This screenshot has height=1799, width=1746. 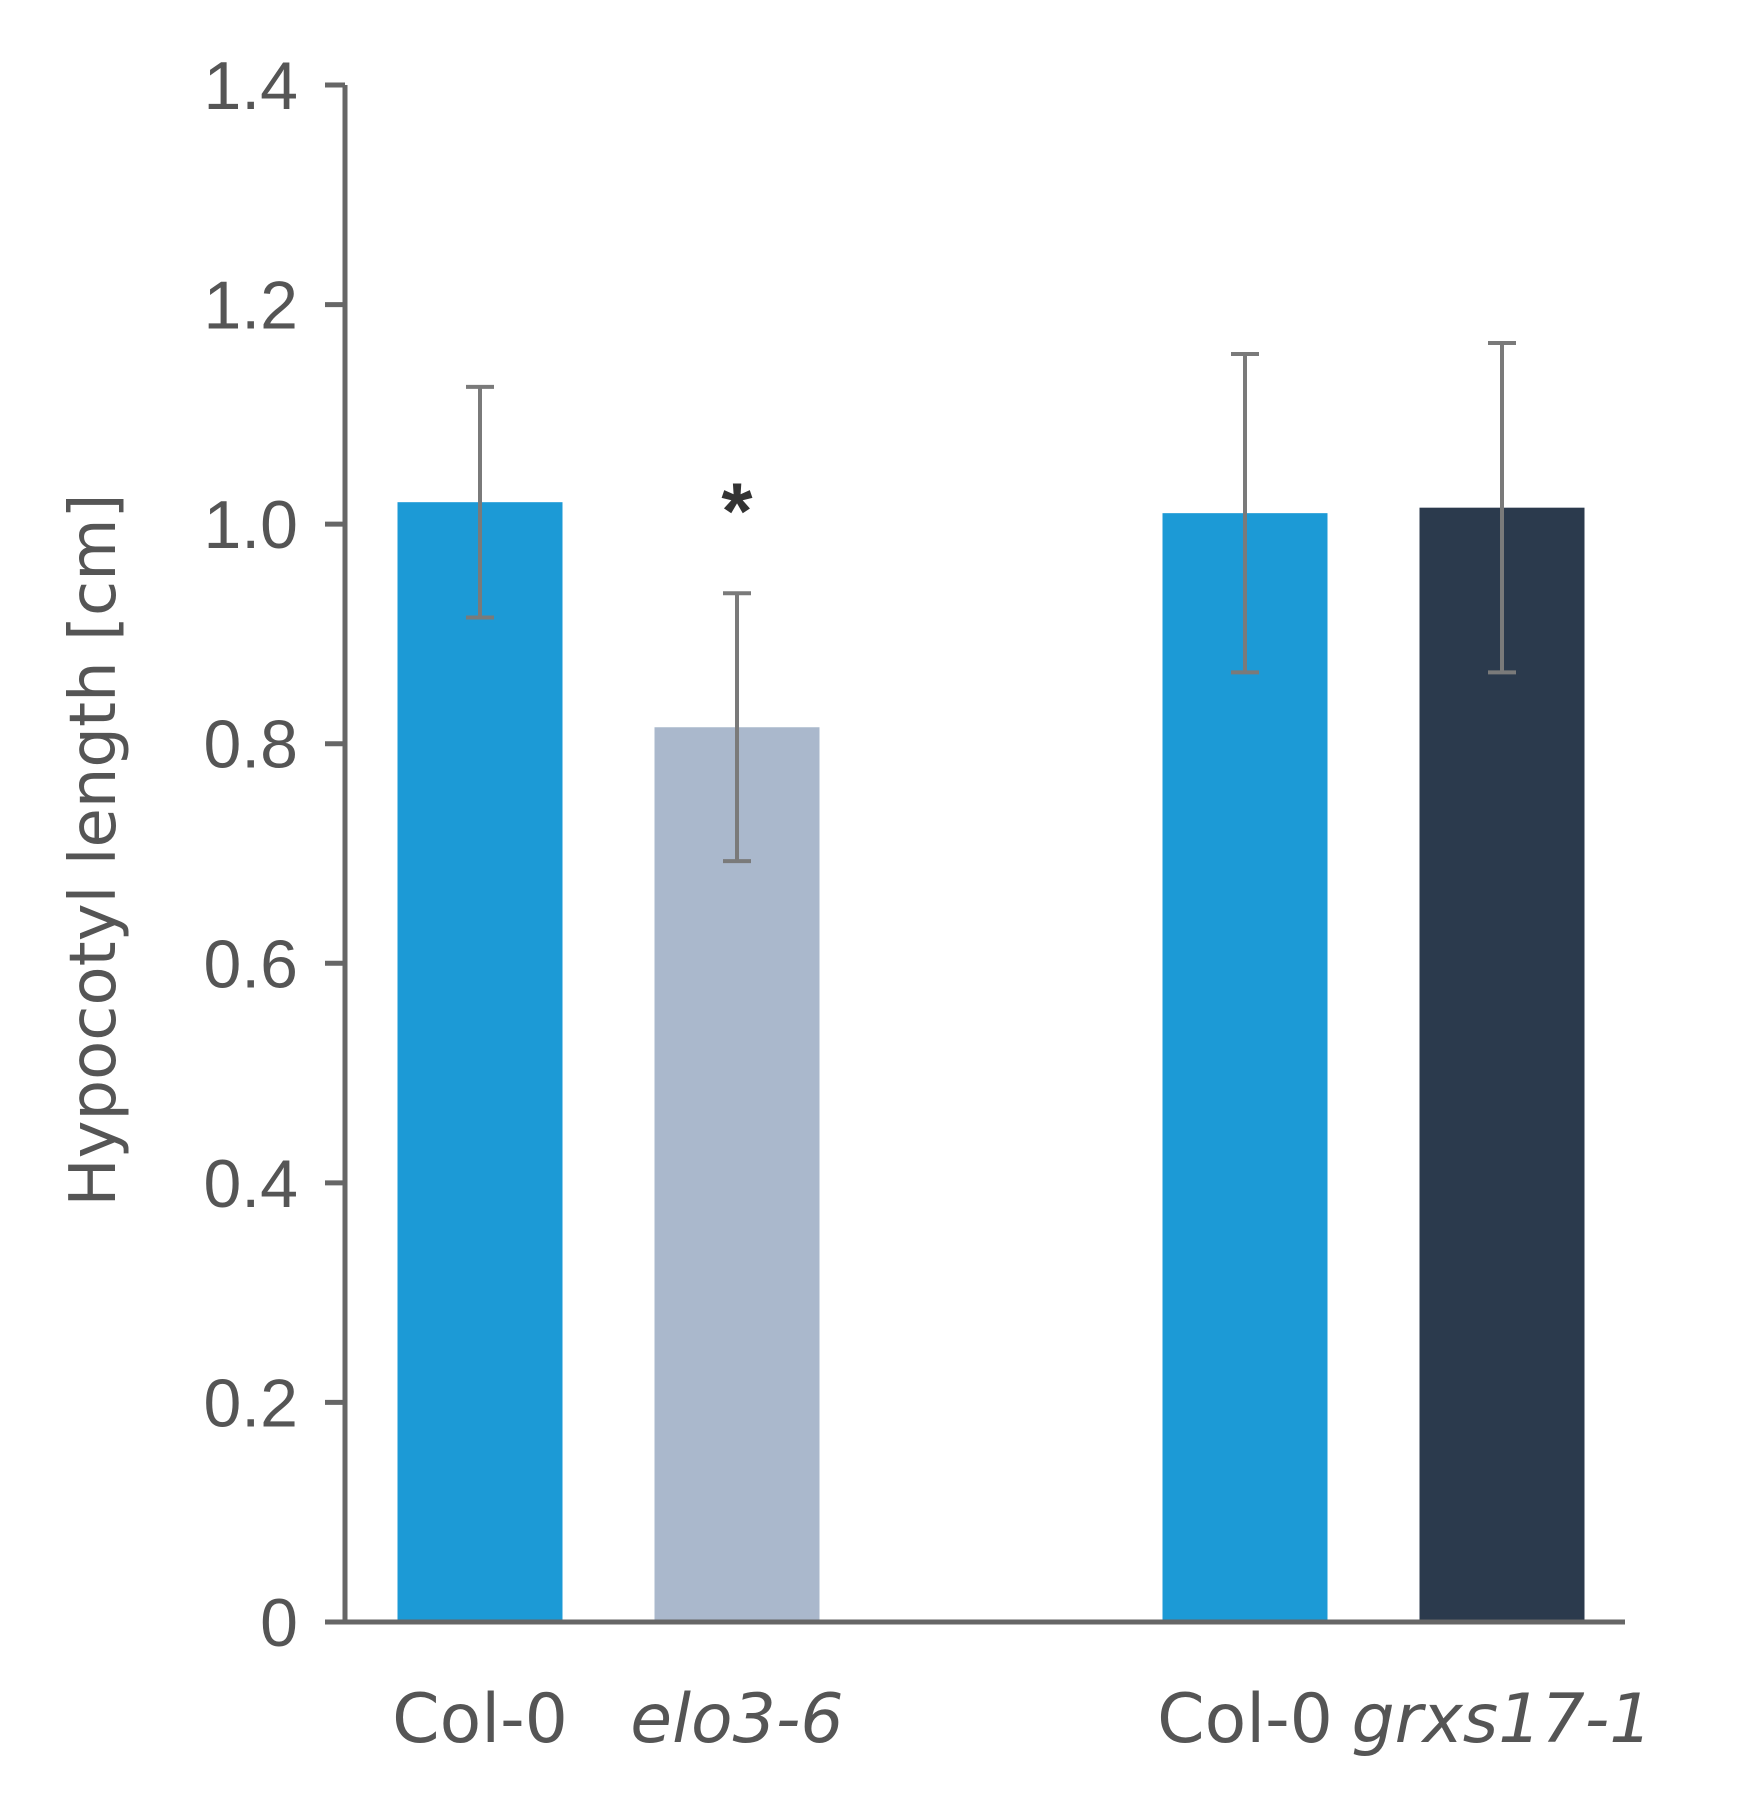 I want to click on y-axis-title: Hypocotyl length [cm], so click(x=94, y=849).